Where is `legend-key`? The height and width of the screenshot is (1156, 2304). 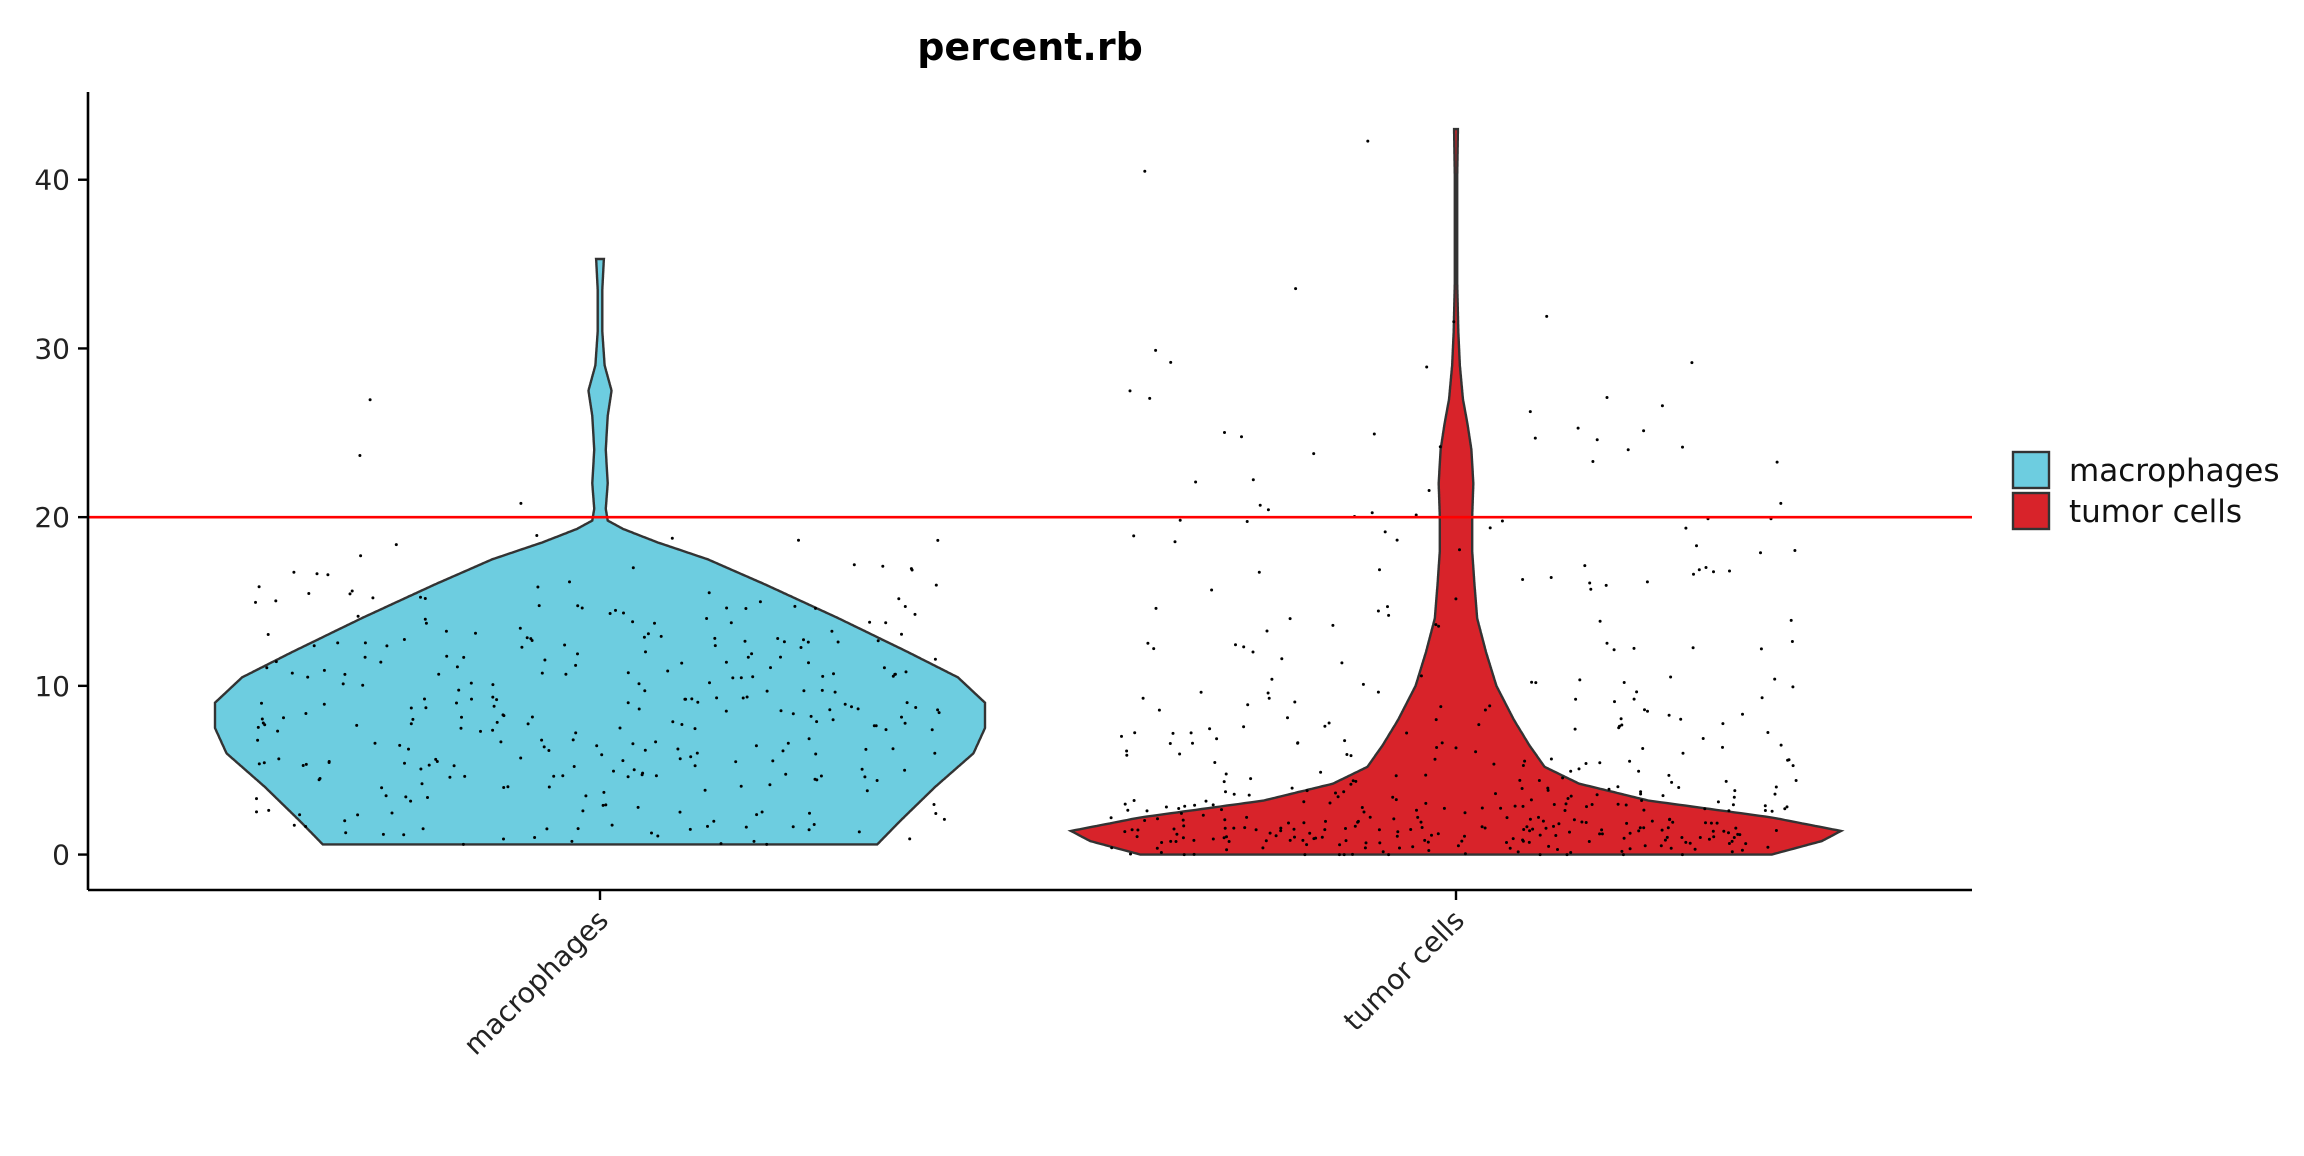 legend-key is located at coordinates (2031, 470).